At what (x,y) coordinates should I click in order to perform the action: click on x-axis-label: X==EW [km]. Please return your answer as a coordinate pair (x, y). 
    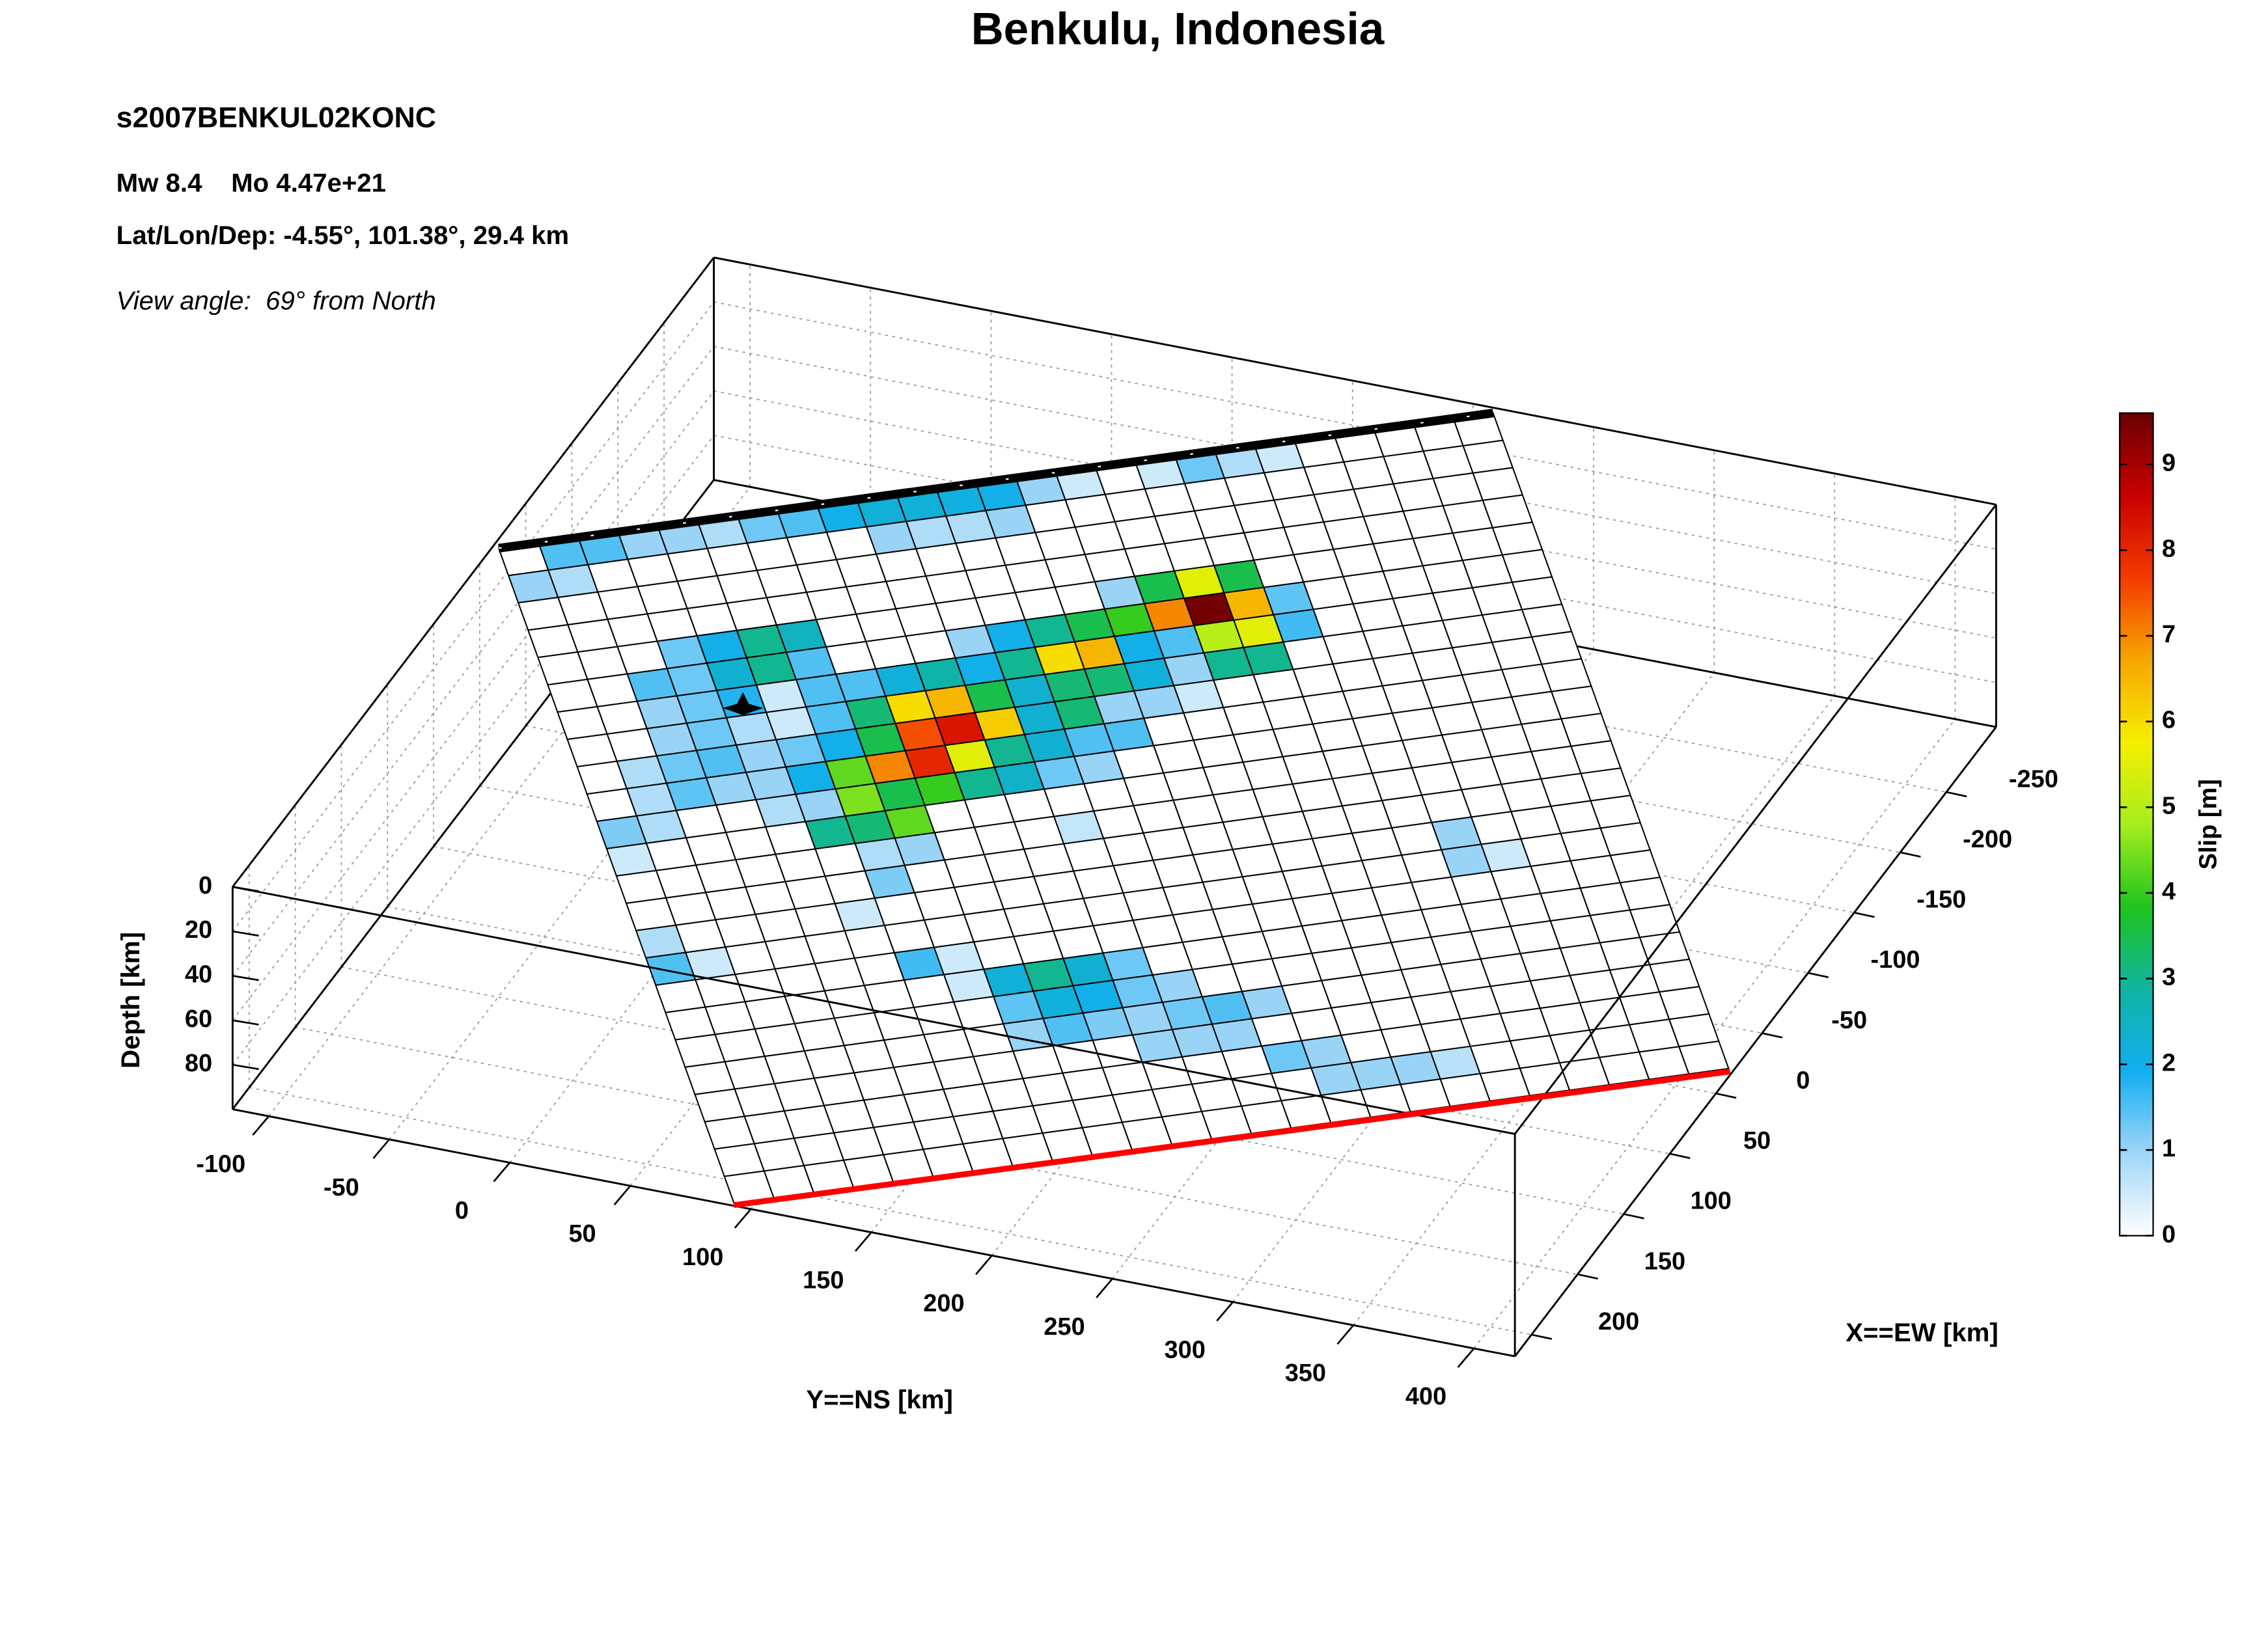
    Looking at the image, I should click on (1922, 1332).